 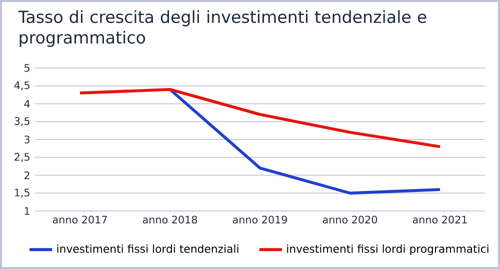 What do you see at coordinates (27, 175) in the screenshot?
I see `y-tick-label: 2` at bounding box center [27, 175].